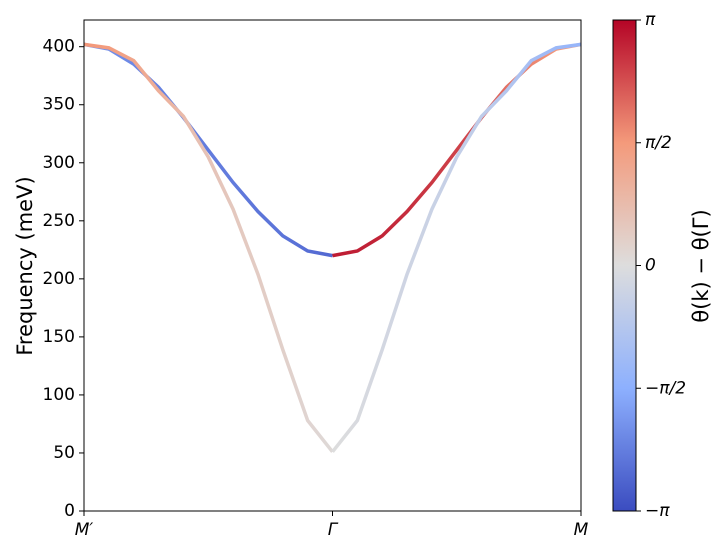  What do you see at coordinates (650, 266) in the screenshot?
I see `colorbar-tick-label: 0` at bounding box center [650, 266].